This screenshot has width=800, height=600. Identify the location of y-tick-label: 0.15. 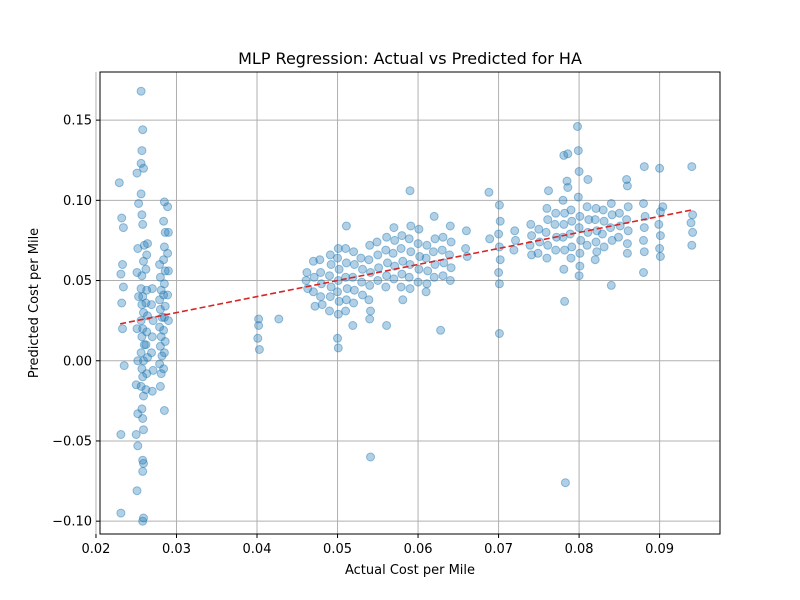
(77, 121).